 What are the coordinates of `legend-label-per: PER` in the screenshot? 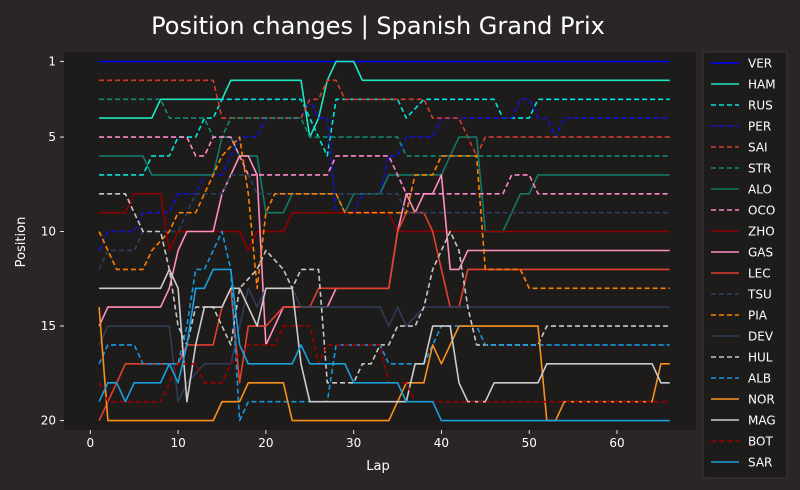 It's located at (759, 127).